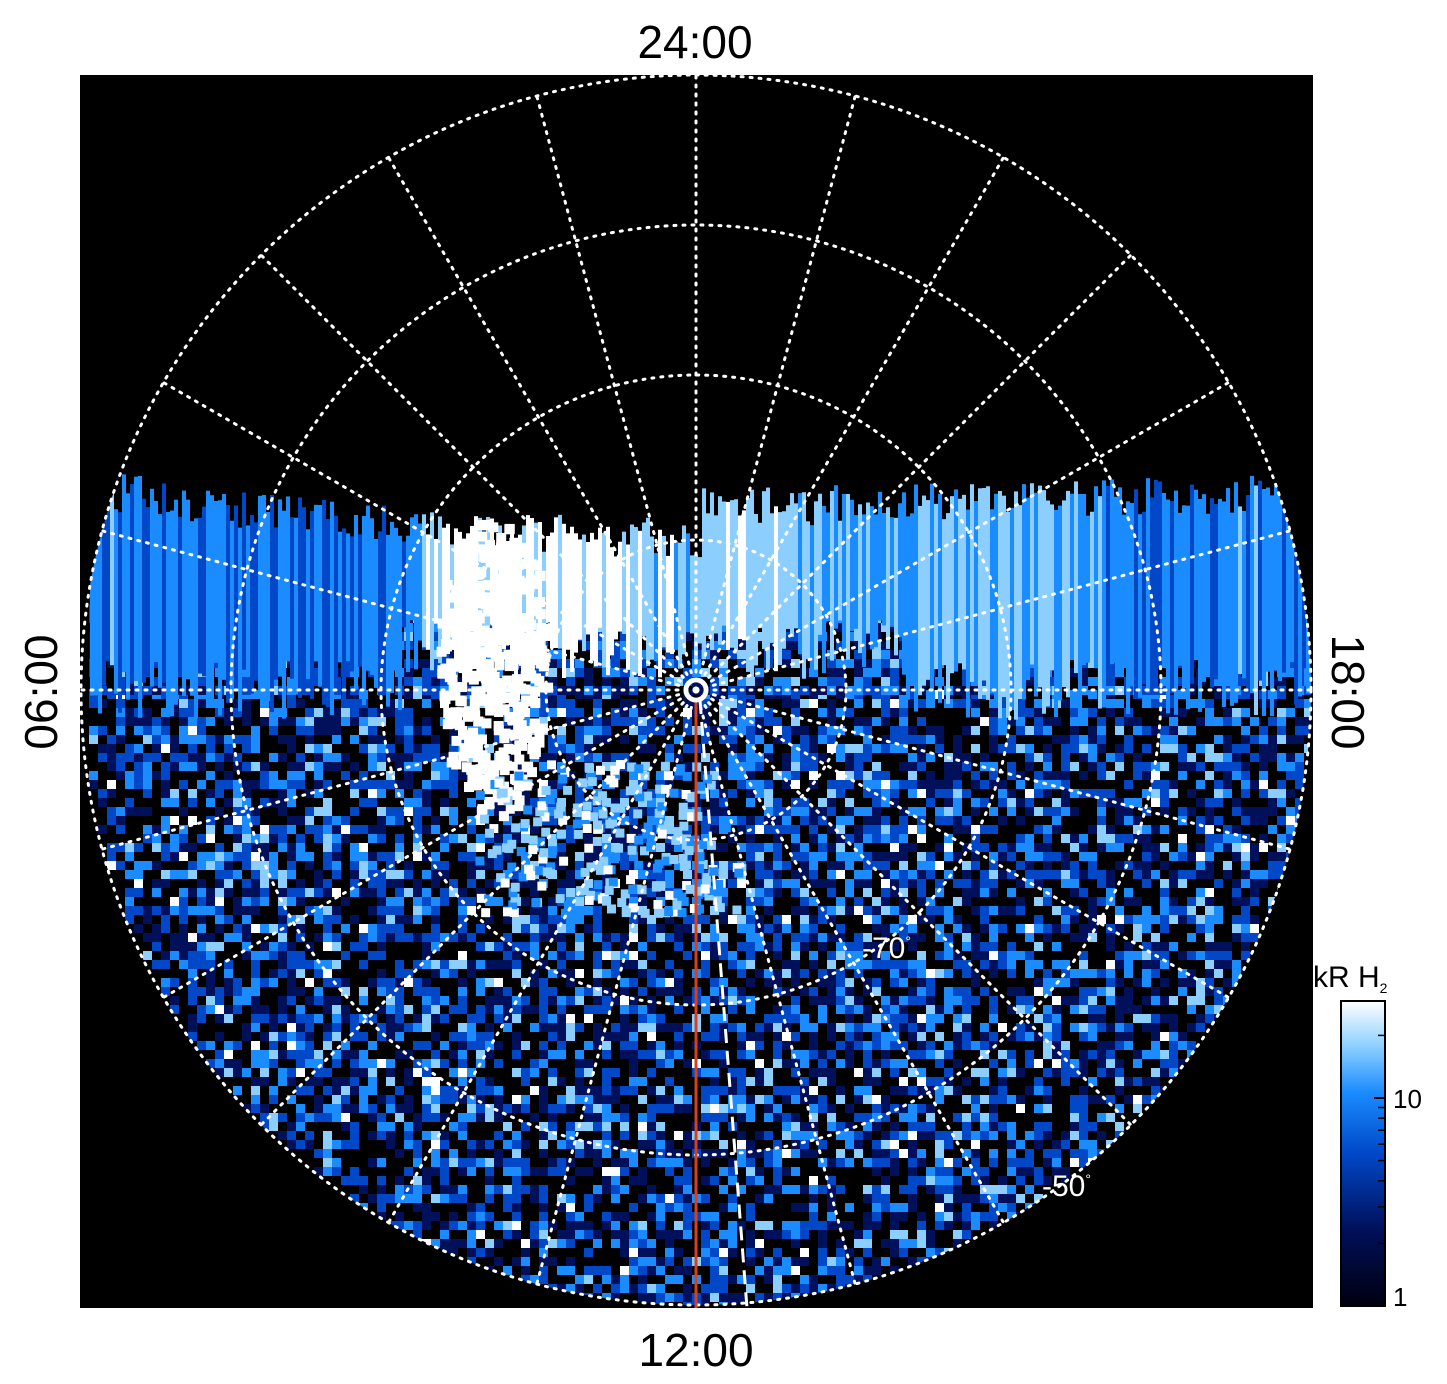 The image size is (1447, 1384). I want to click on colorbar-gradient, so click(1363, 1153).